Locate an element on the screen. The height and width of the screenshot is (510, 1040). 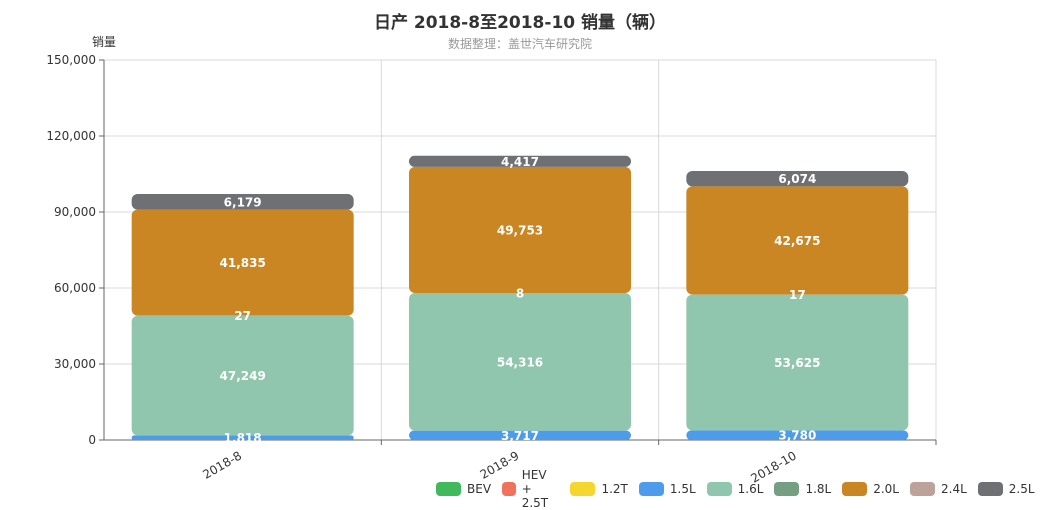
legend-label: 1.6L is located at coordinates (750, 489).